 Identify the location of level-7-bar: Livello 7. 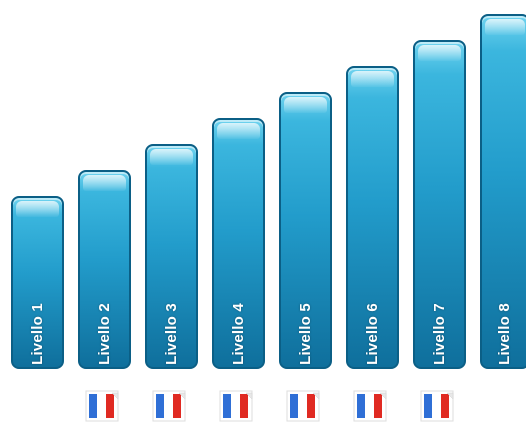
(439, 204).